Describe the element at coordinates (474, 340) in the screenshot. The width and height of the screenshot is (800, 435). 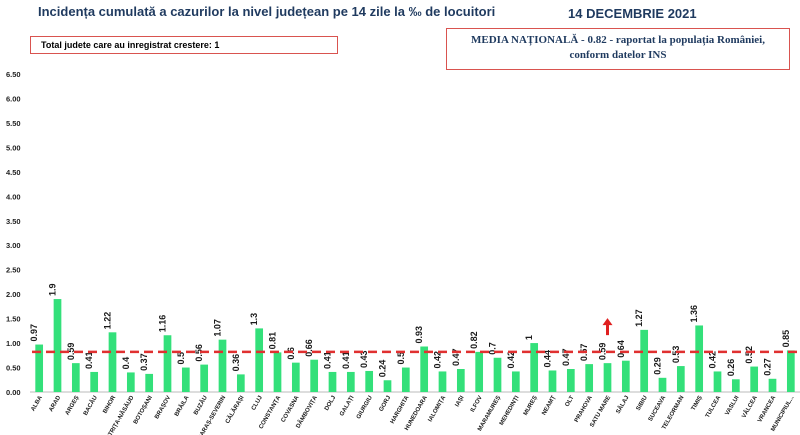
I see `data-label: 0.82` at that location.